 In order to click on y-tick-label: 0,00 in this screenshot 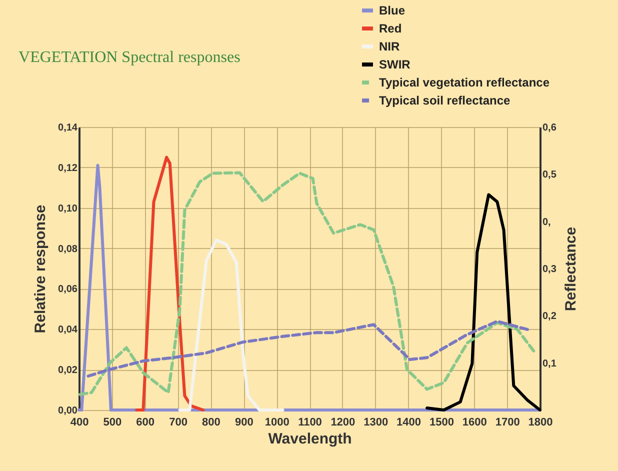, I will do `click(68, 411)`.